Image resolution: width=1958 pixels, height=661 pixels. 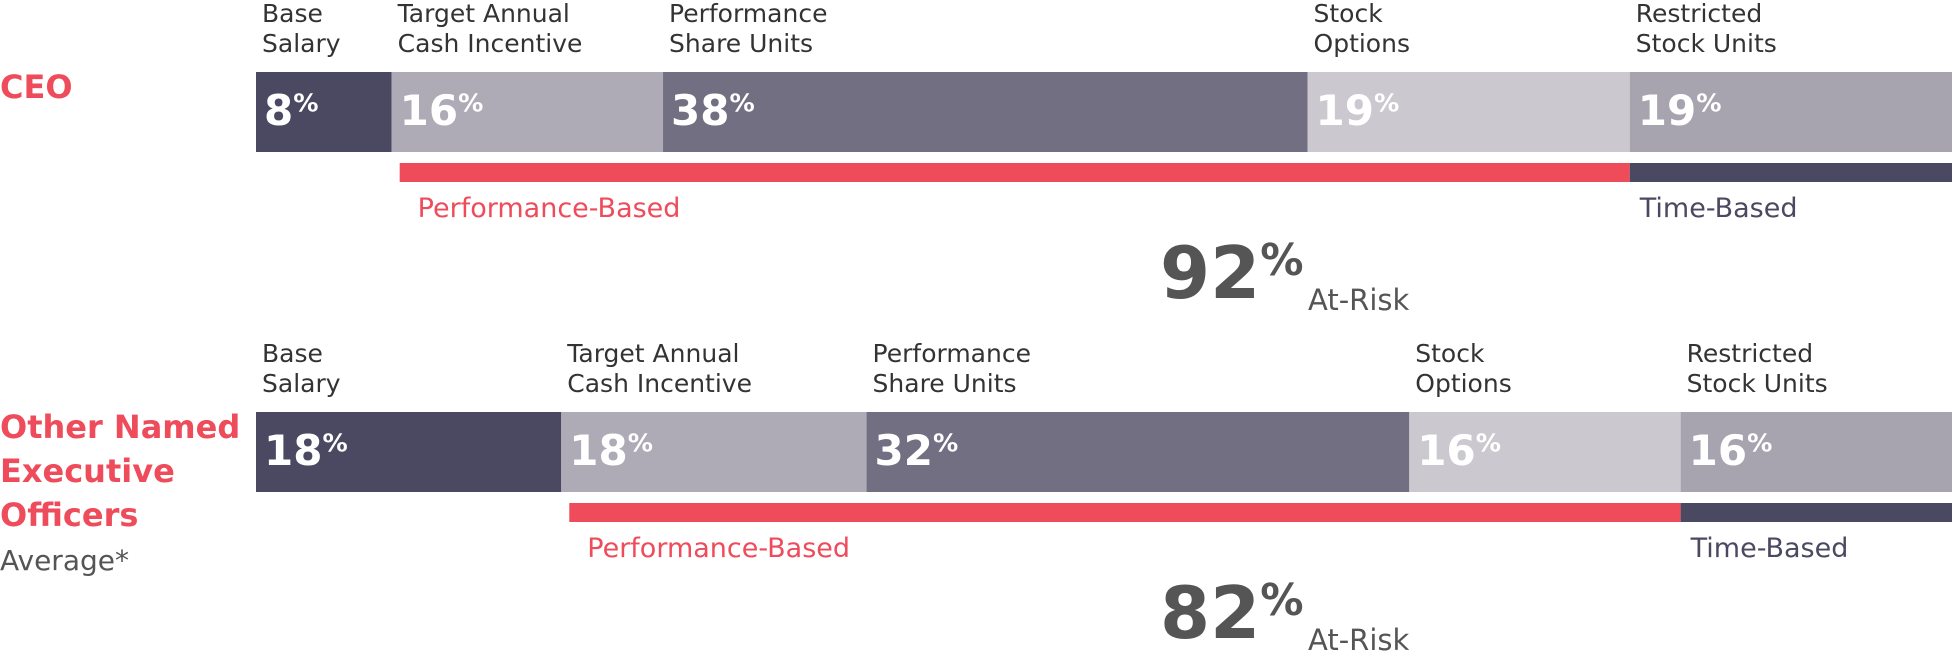 I want to click on value-label: 38%, so click(x=713, y=110).